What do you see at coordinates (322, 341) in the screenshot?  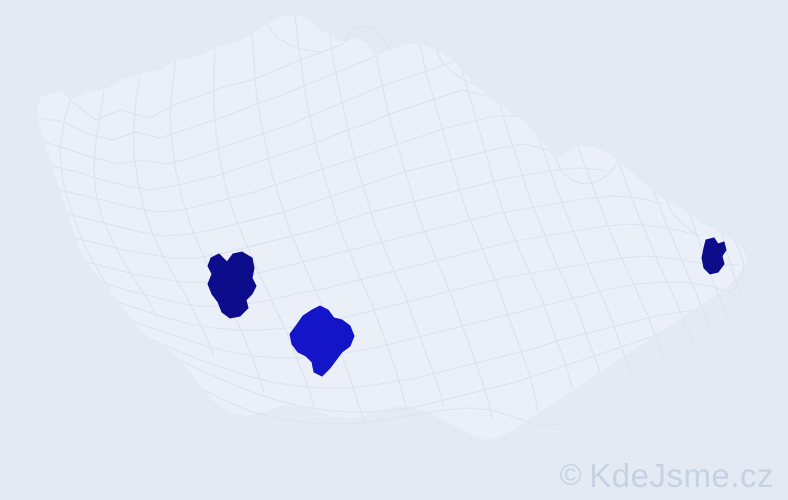 I see `district-pisek-highlight` at bounding box center [322, 341].